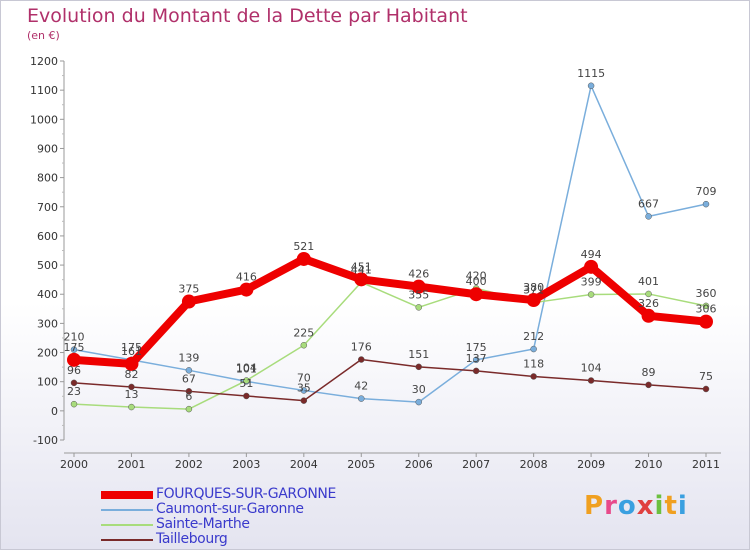 Image resolution: width=750 pixels, height=550 pixels. I want to click on logo-letter: t, so click(671, 506).